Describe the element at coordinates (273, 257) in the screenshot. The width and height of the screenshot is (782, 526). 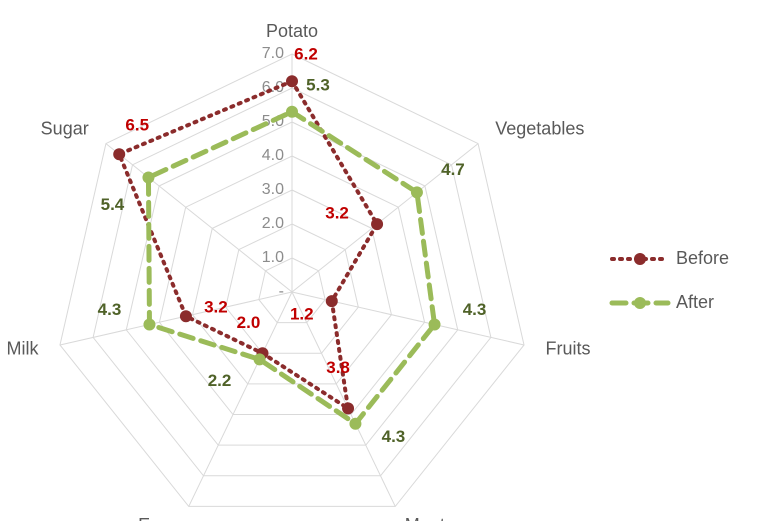
I see `r-tick-label: 1.0` at that location.